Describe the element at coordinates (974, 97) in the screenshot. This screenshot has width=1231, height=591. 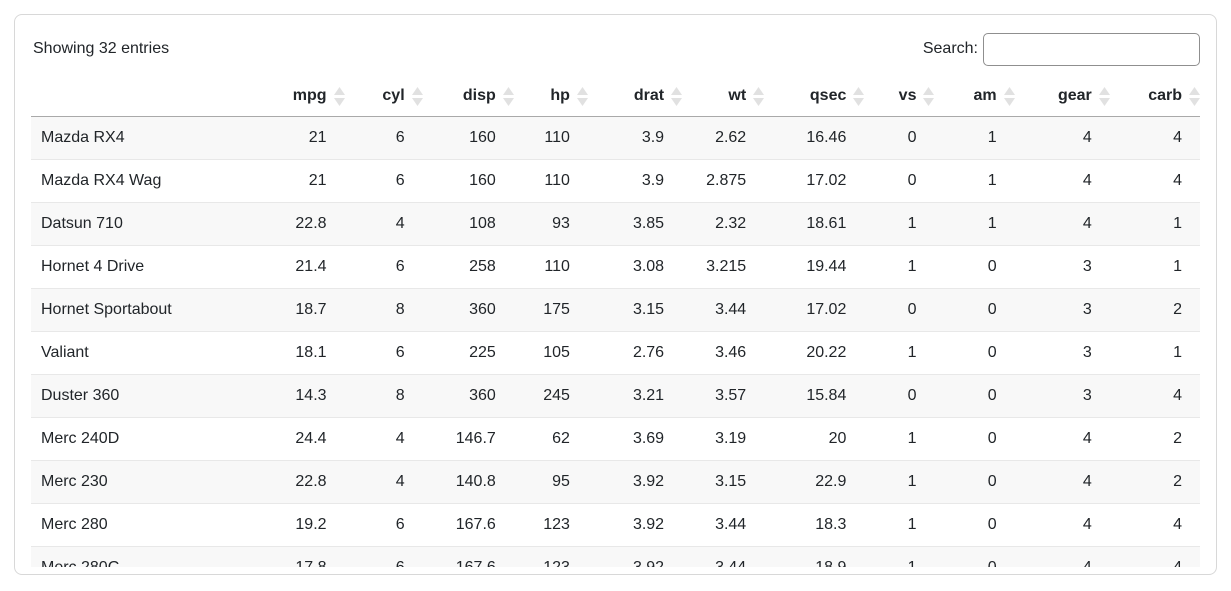
I see `column-header-am: am` at that location.